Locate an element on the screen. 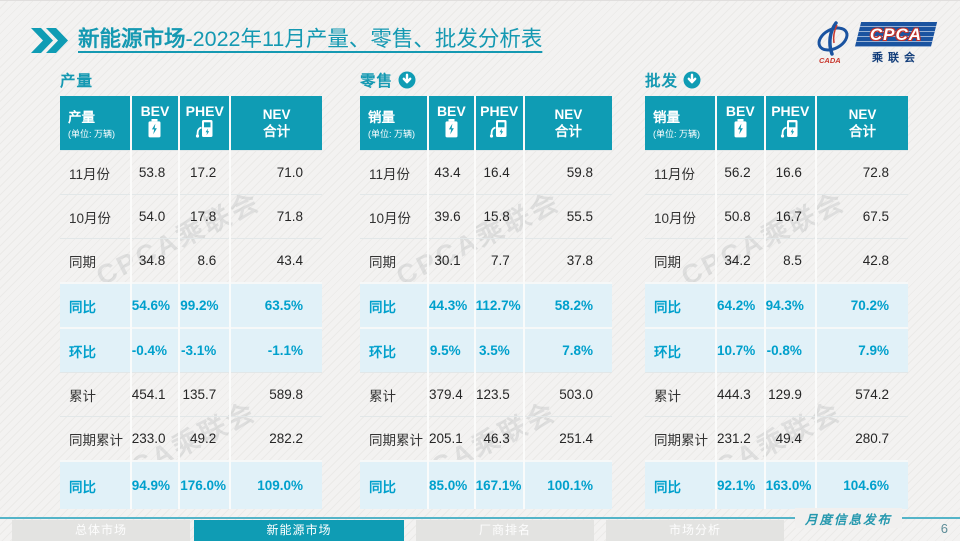 This screenshot has width=960, height=541. table-row: 累计 379.4 123.5 503.0 is located at coordinates (486, 394).